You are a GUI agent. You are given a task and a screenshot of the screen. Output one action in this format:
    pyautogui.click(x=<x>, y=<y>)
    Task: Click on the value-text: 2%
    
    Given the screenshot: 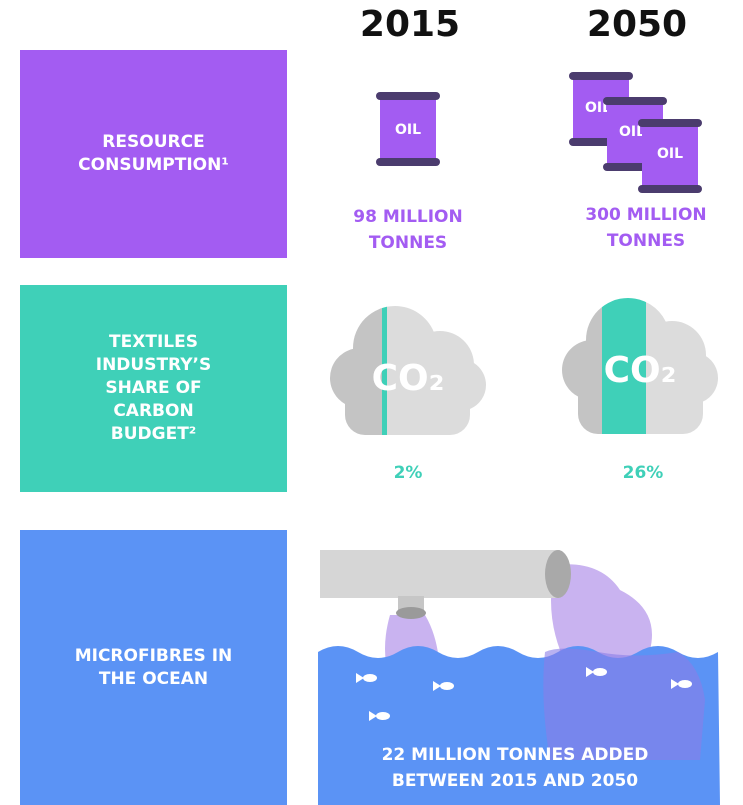 What is the action you would take?
    pyautogui.click(x=408, y=473)
    